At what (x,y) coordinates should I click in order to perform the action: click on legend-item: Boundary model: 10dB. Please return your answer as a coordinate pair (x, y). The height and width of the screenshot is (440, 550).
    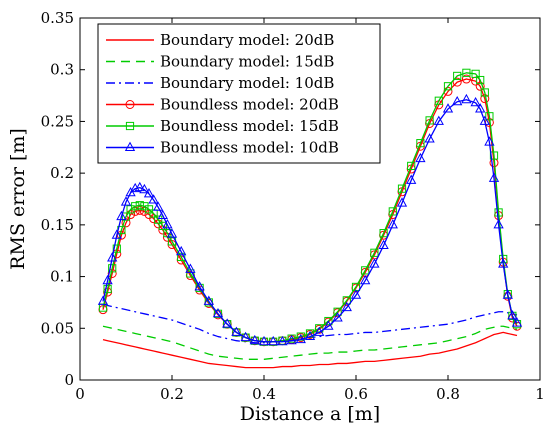
    Looking at the image, I should click on (220, 83).